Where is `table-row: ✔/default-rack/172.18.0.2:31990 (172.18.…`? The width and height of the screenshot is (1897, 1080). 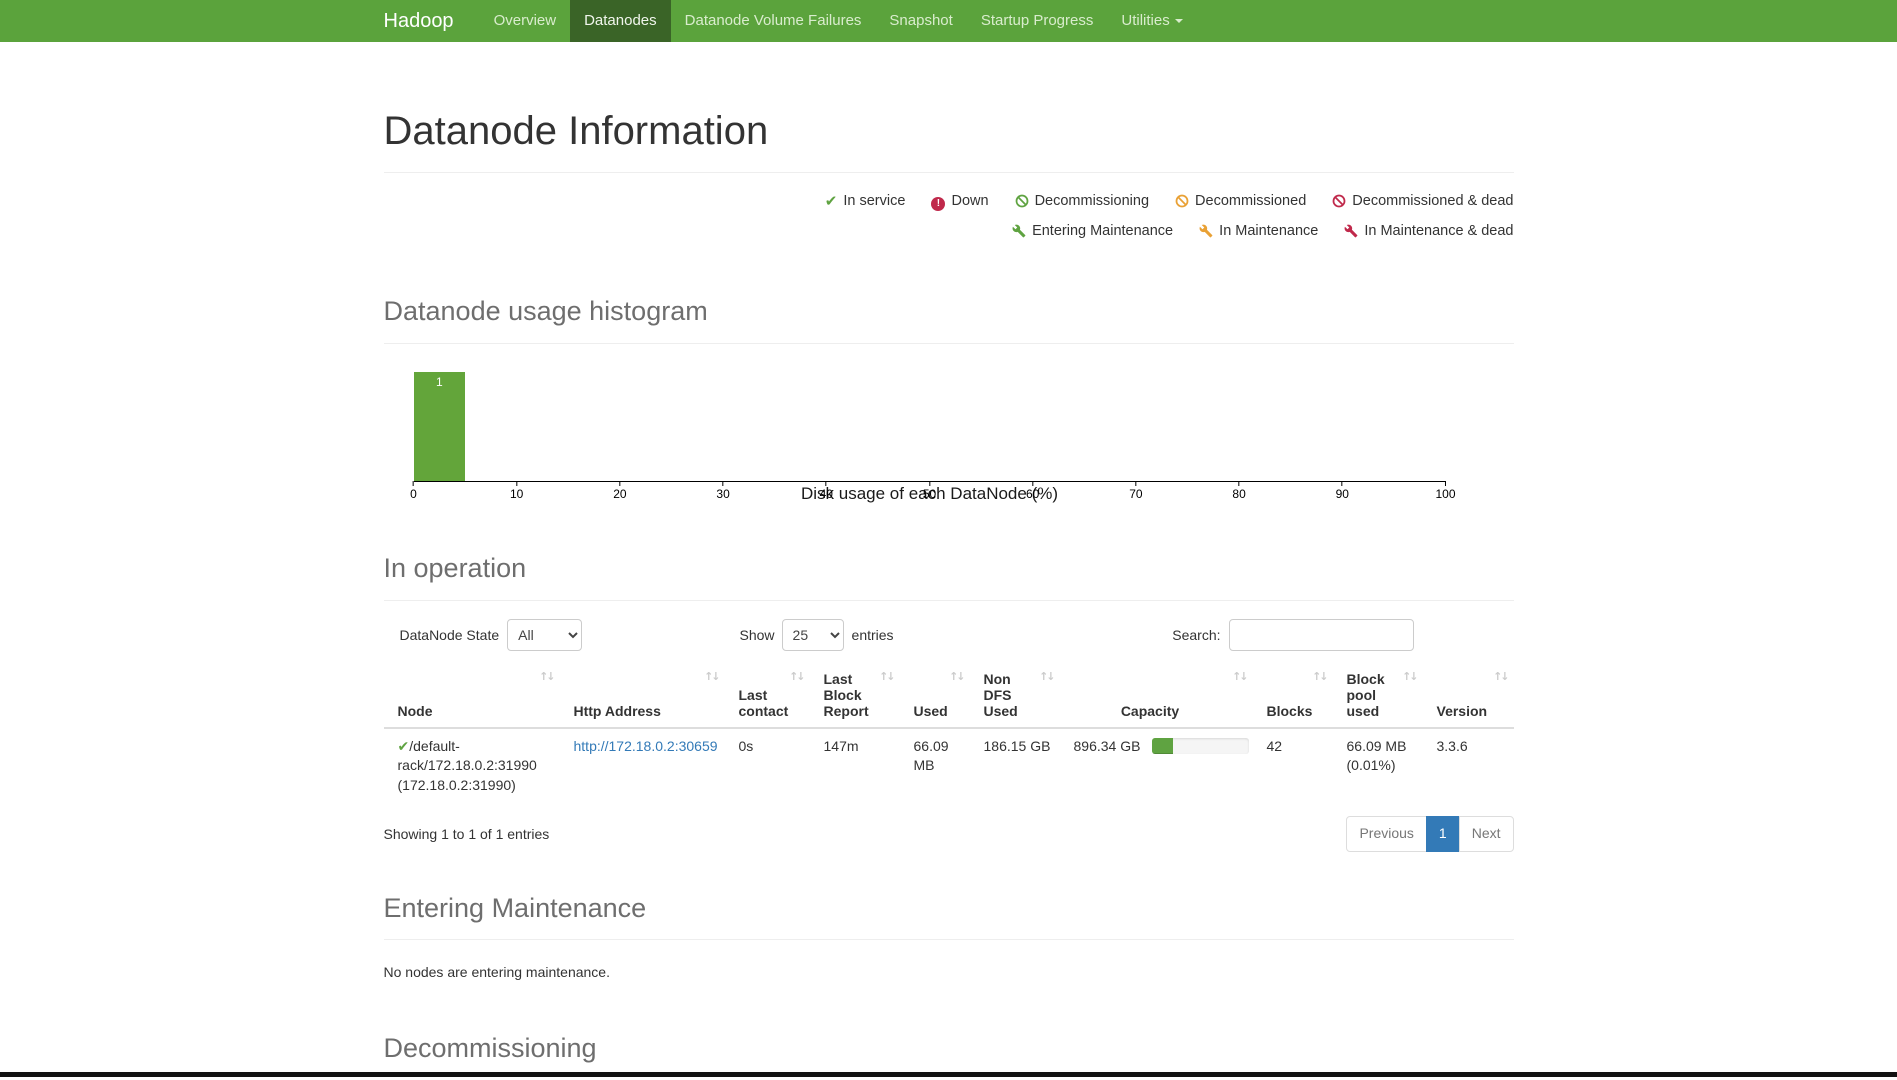 table-row: ✔/default-rack/172.18.0.2:31990 (172.18.… is located at coordinates (949, 766).